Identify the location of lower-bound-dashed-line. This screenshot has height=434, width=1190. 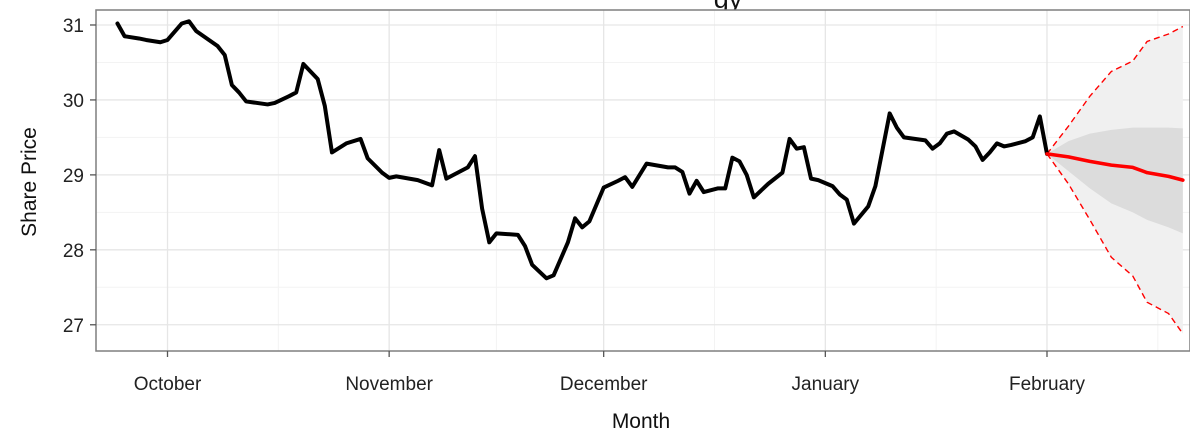
(1115, 244).